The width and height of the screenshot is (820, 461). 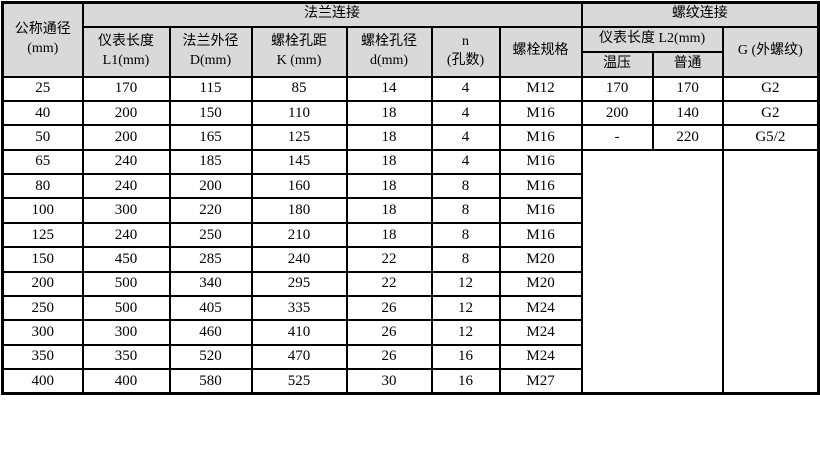 I want to click on header-k-line2: K (mm), so click(x=299, y=60).